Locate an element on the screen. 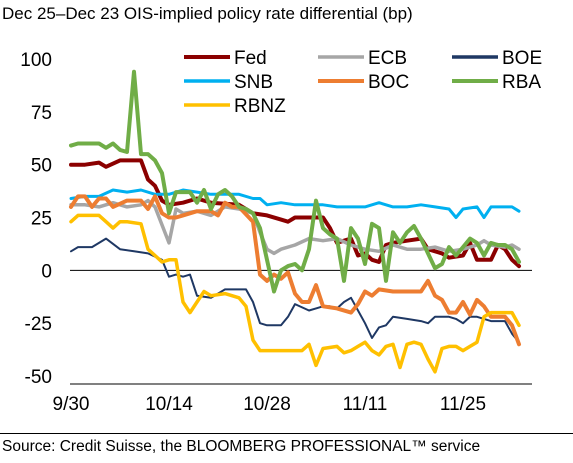 Image resolution: width=573 pixels, height=463 pixels. y-tick-label: -25 is located at coordinates (38, 324).